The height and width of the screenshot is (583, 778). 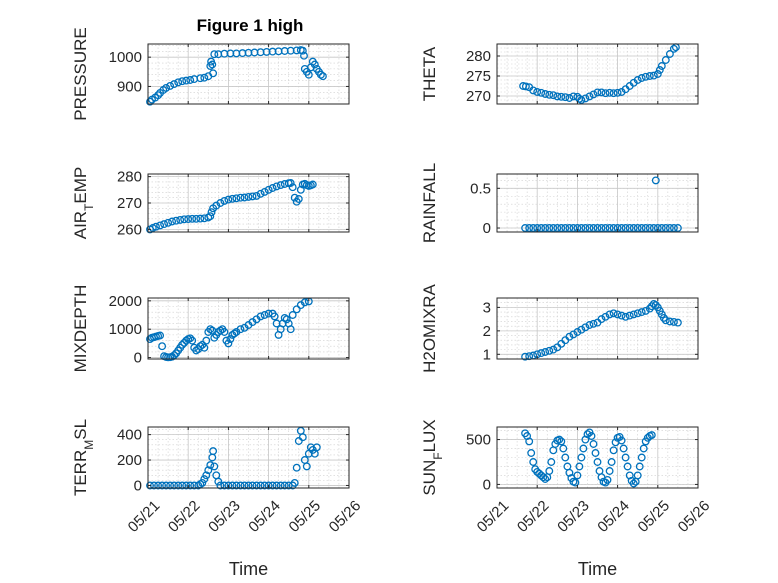 I want to click on x-tick-label: 05/21, so click(x=144, y=516).